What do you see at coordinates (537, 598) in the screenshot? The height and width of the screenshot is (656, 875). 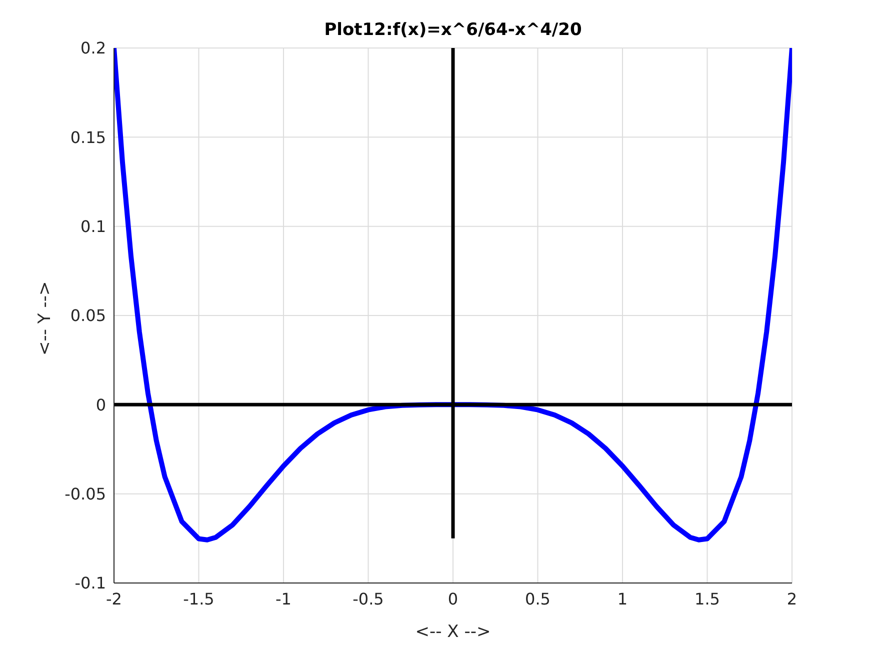 I see `x-tick-label: 0.5` at bounding box center [537, 598].